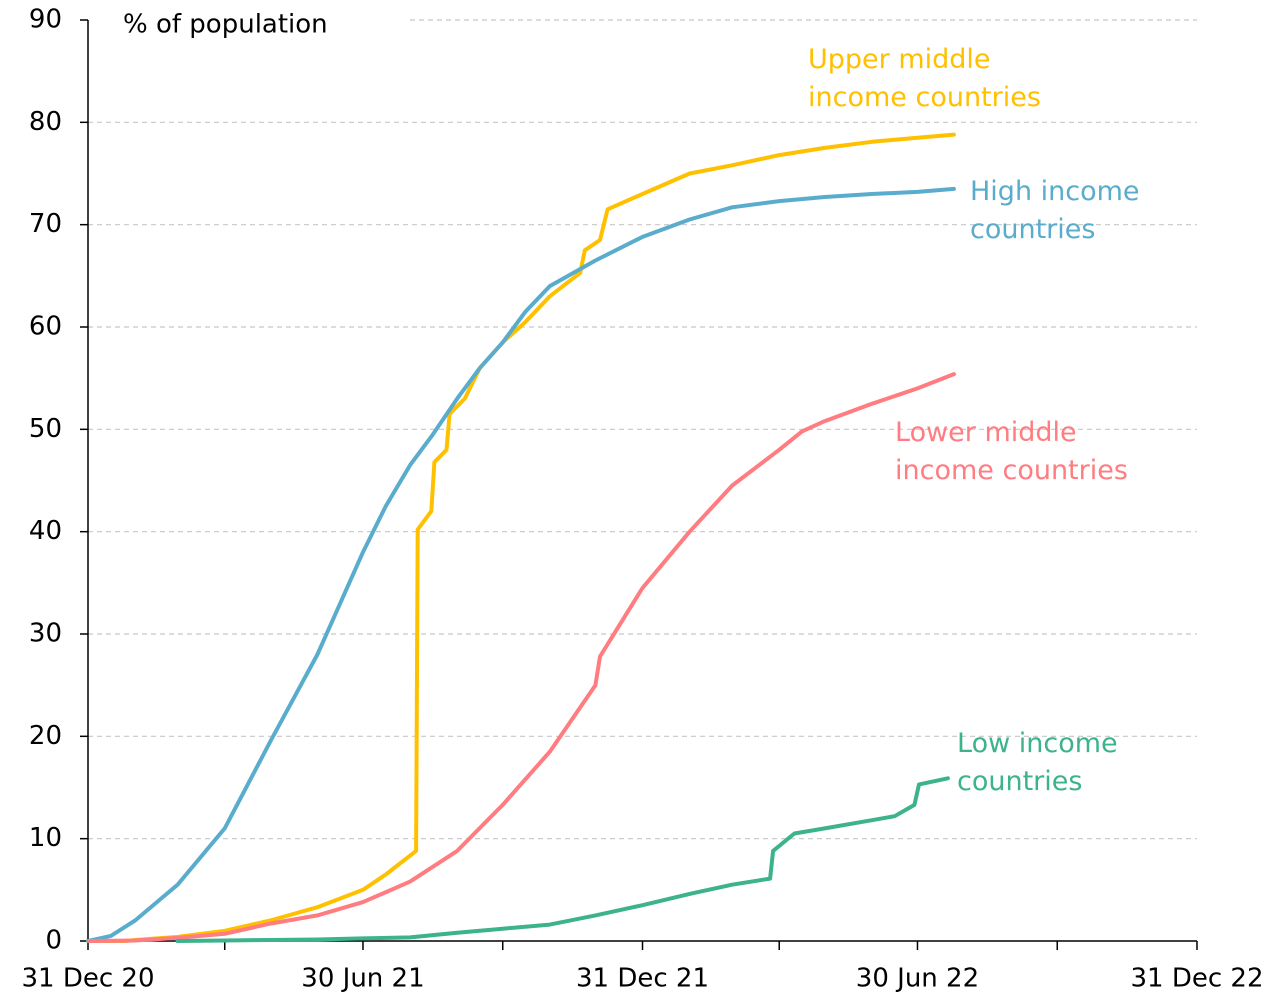 This screenshot has width=1278, height=998. I want to click on x-tick-label: 30 Jun 21, so click(362, 979).